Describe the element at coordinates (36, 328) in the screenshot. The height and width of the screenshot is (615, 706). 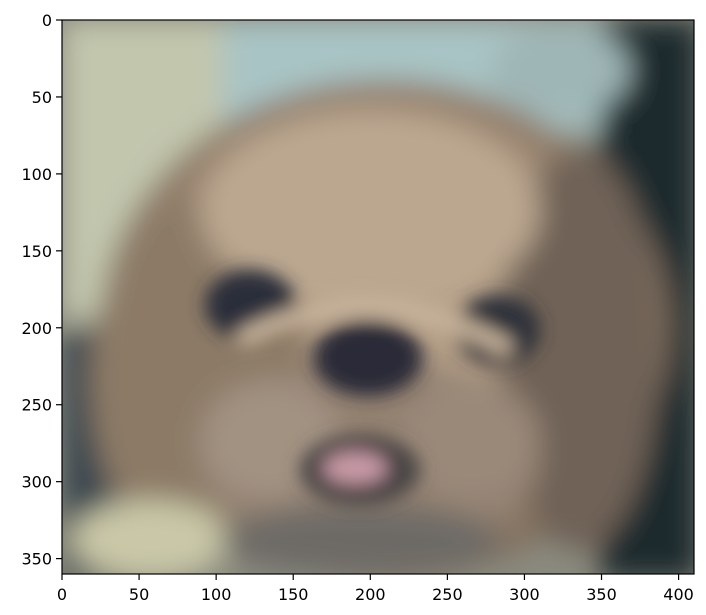
I see `y-tick-label: 200` at that location.